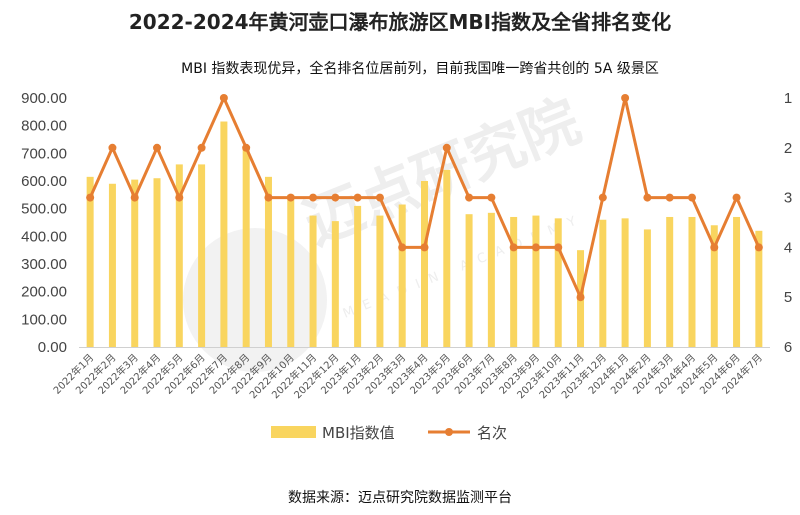 This screenshot has width=800, height=515. What do you see at coordinates (788, 347) in the screenshot?
I see `y-right-tick-label: 6` at bounding box center [788, 347].